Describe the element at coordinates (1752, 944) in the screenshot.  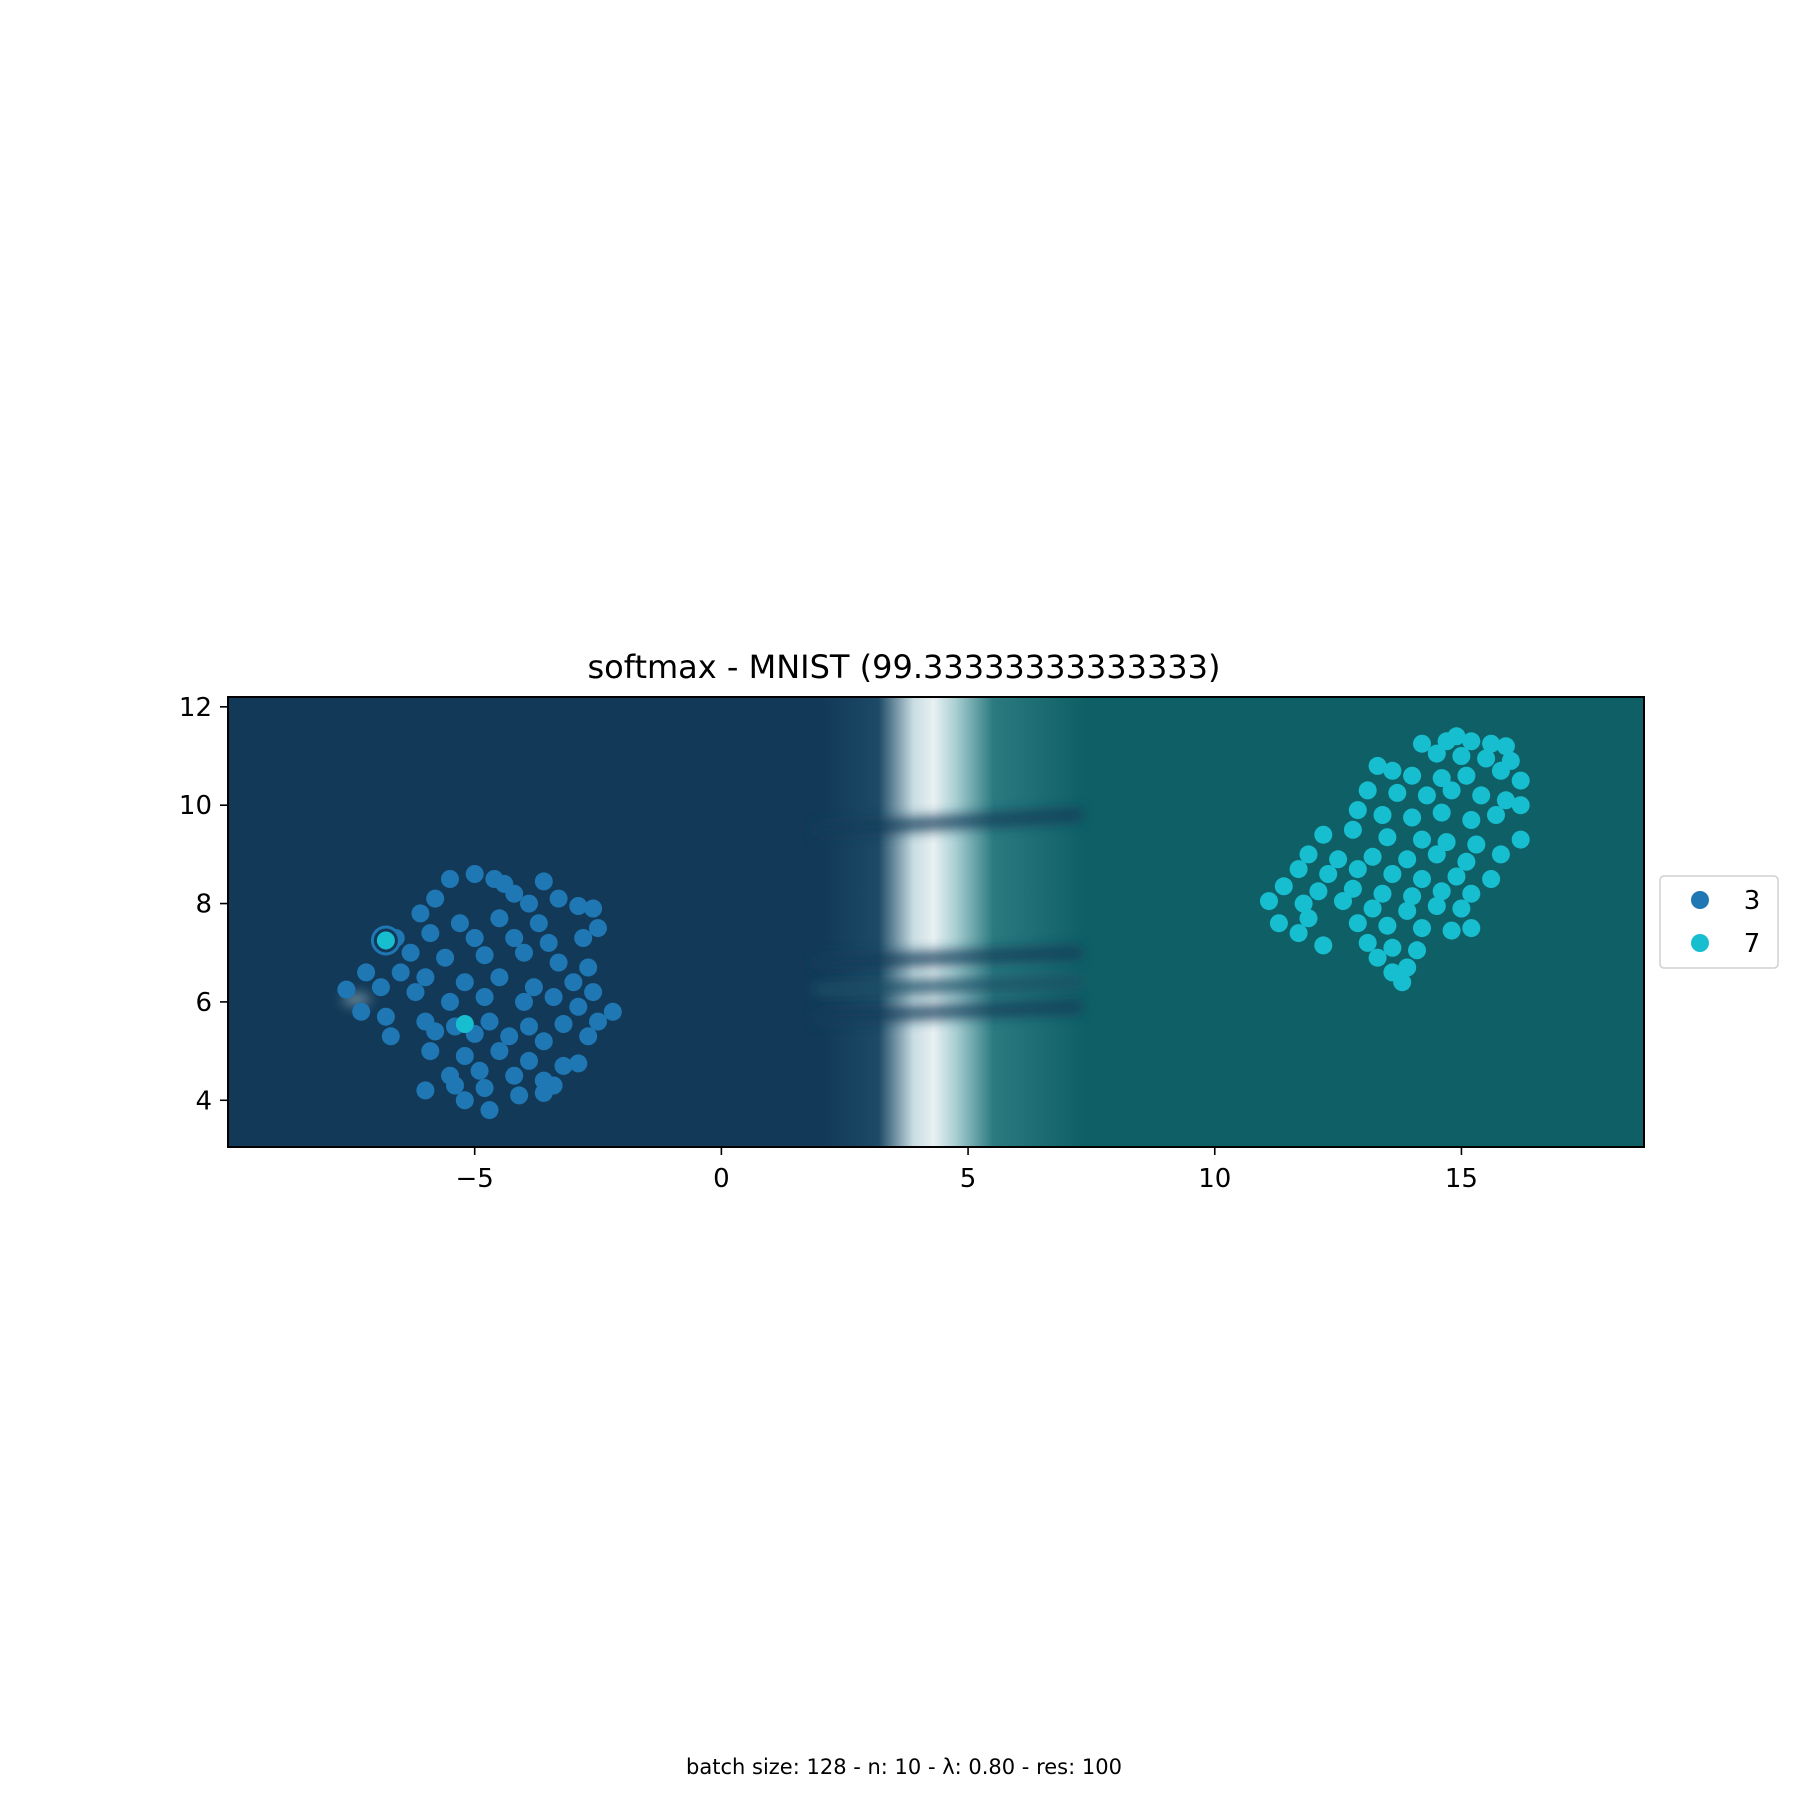
I see `legend-label-7: 7` at that location.